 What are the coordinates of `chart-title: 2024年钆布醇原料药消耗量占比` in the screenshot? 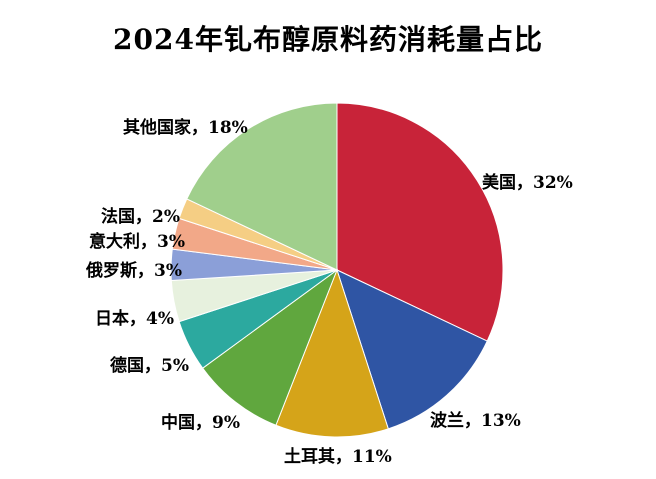 It's located at (328, 39).